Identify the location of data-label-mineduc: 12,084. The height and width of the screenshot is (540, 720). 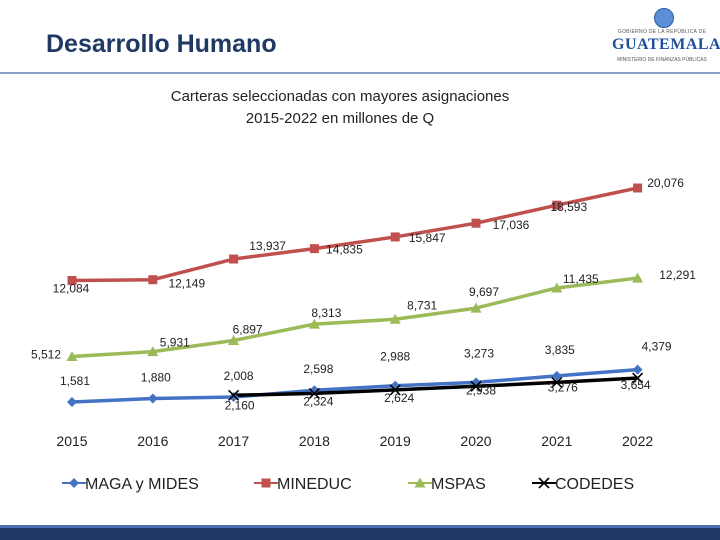
(71, 288).